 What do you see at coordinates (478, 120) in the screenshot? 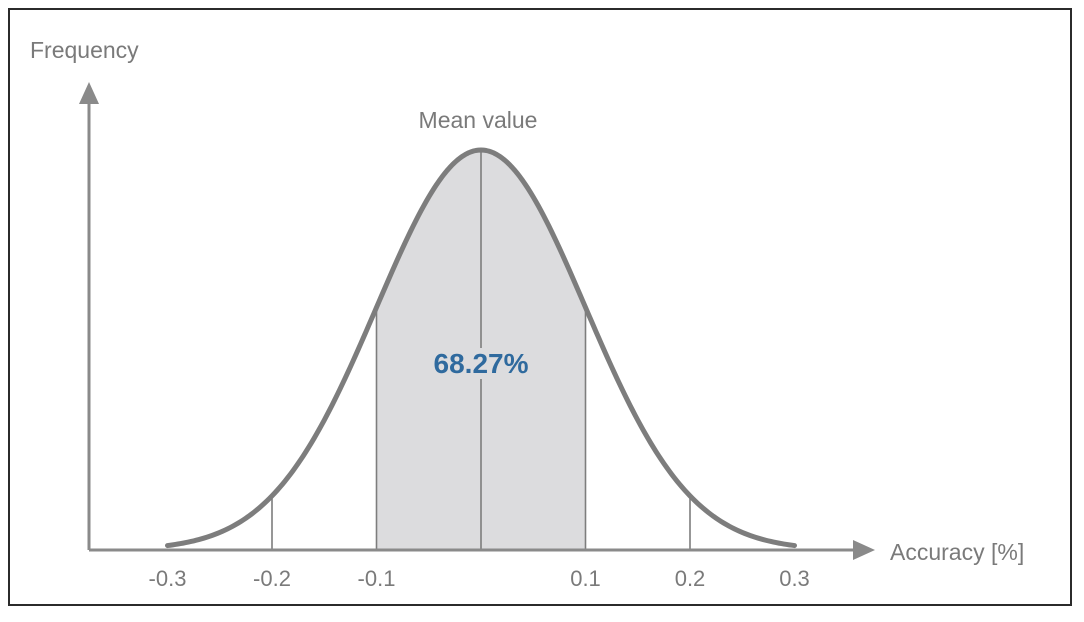
I see `mean-value-annotation: Mean value` at bounding box center [478, 120].